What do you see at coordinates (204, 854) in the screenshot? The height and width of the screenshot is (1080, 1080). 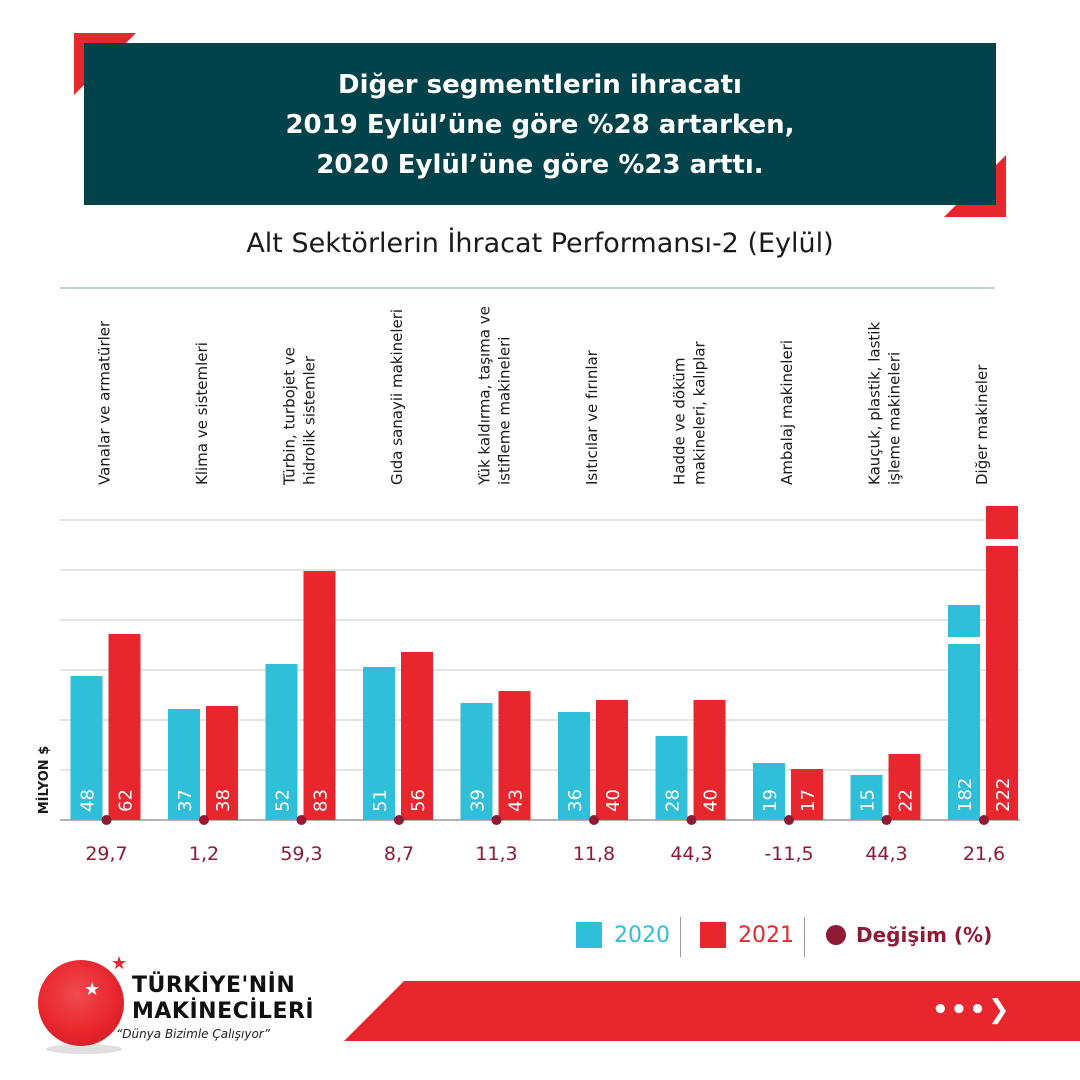 I see `change-value-label: 1,2` at bounding box center [204, 854].